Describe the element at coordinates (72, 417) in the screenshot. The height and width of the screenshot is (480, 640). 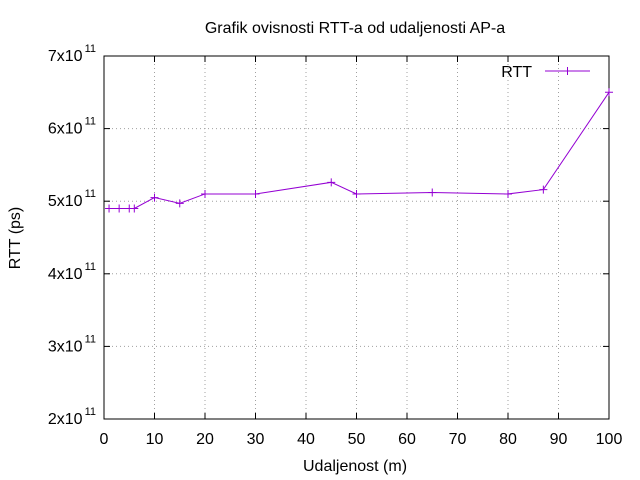
I see `y-tick-label: 2x10 11` at that location.